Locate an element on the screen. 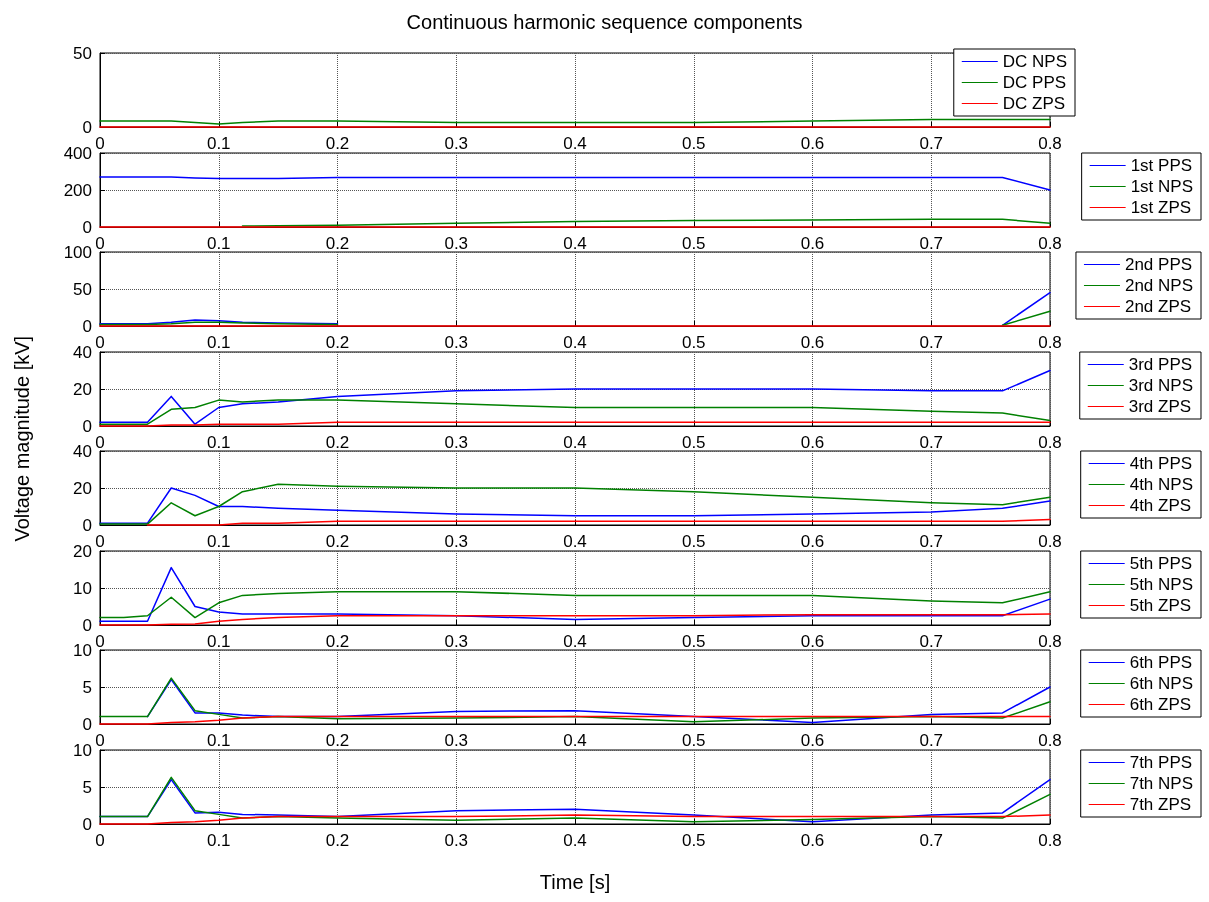 This screenshot has height=902, width=1209. legend-label: 5th PPS is located at coordinates (1161, 563).